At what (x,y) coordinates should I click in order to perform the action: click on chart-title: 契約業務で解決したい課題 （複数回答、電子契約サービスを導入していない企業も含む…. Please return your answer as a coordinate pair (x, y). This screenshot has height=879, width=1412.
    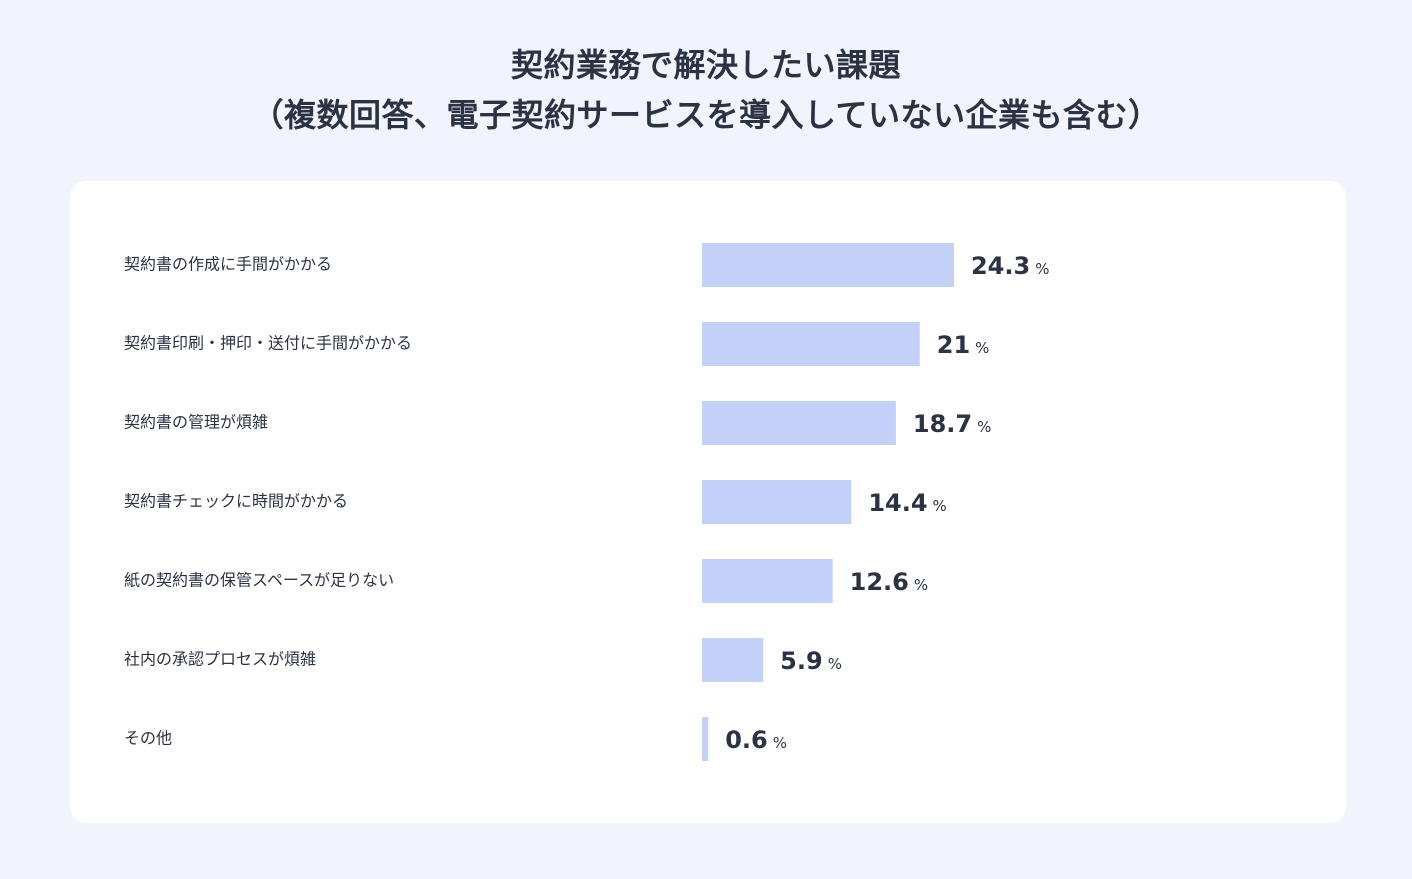
    Looking at the image, I should click on (706, 90).